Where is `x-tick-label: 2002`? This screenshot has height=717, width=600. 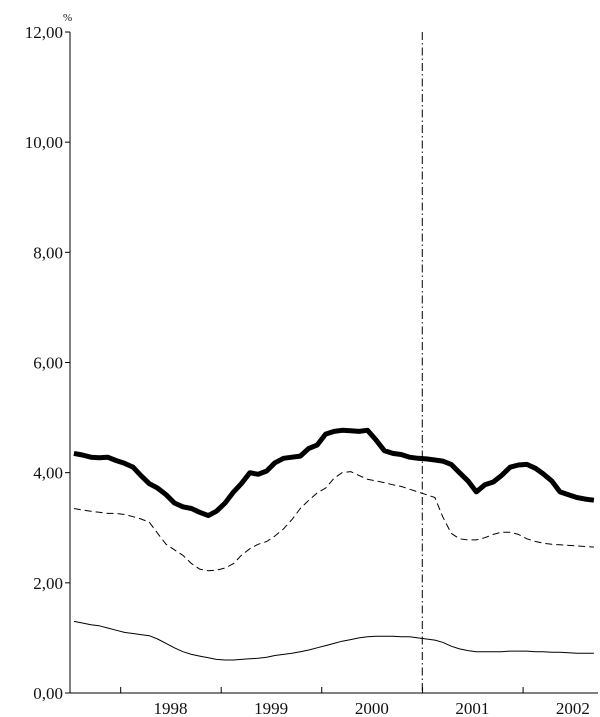 x-tick-label: 2002 is located at coordinates (573, 708).